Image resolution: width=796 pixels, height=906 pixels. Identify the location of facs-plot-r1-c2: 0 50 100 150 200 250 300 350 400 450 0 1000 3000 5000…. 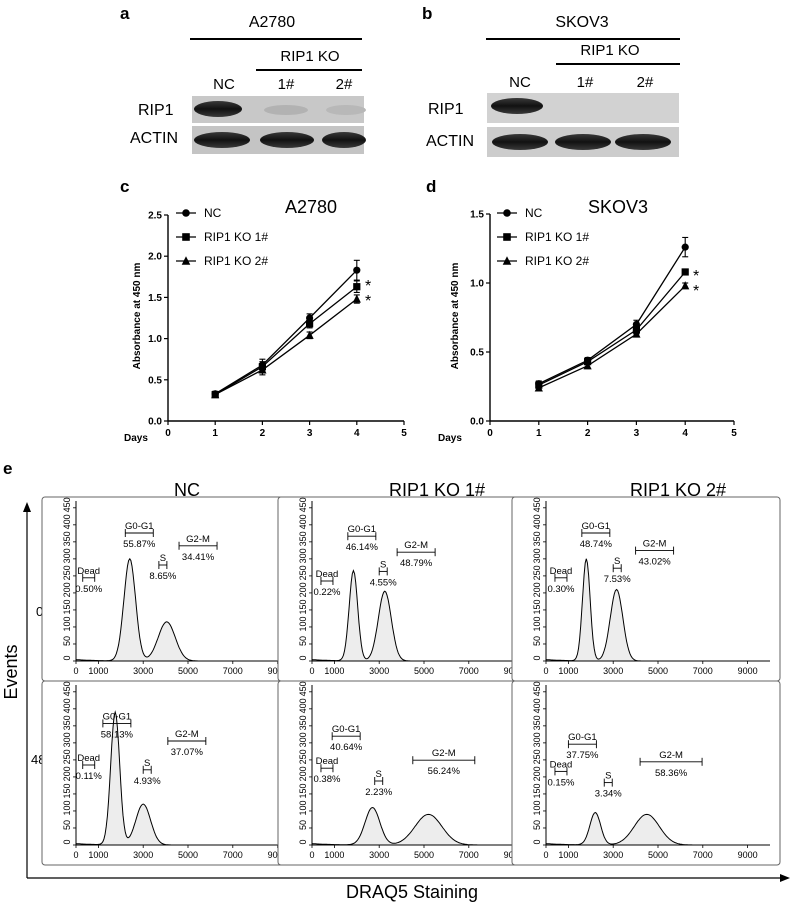
(646, 773).